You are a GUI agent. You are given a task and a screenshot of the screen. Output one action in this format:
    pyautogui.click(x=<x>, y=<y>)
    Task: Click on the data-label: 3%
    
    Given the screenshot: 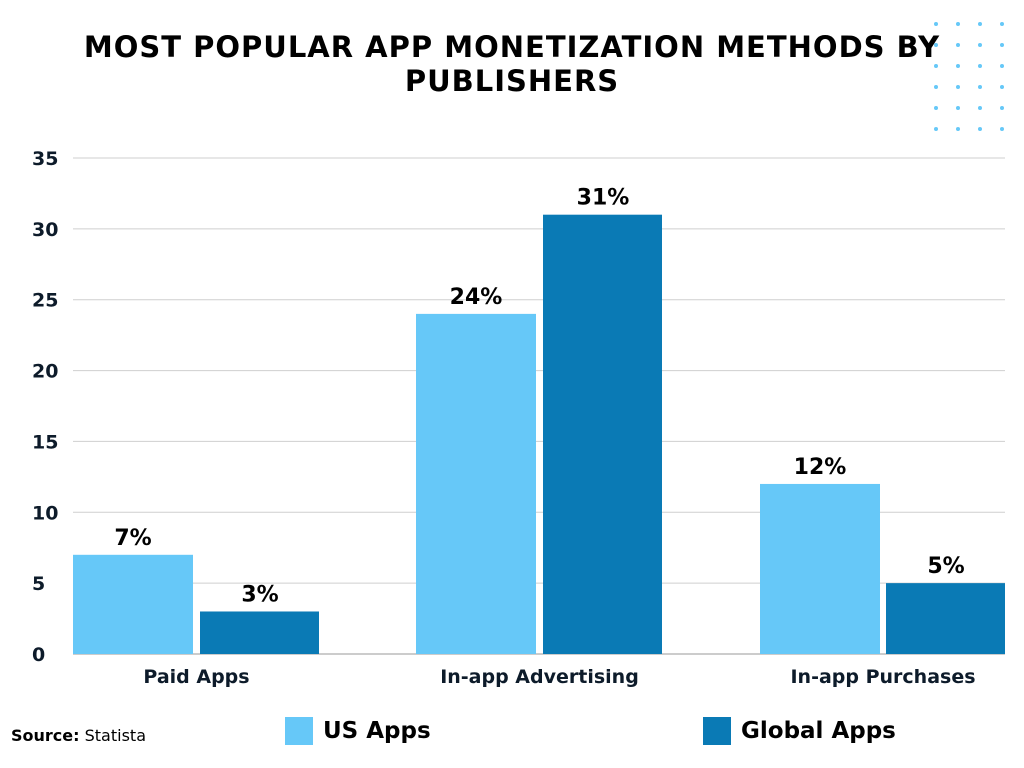 What is the action you would take?
    pyautogui.click(x=259, y=594)
    